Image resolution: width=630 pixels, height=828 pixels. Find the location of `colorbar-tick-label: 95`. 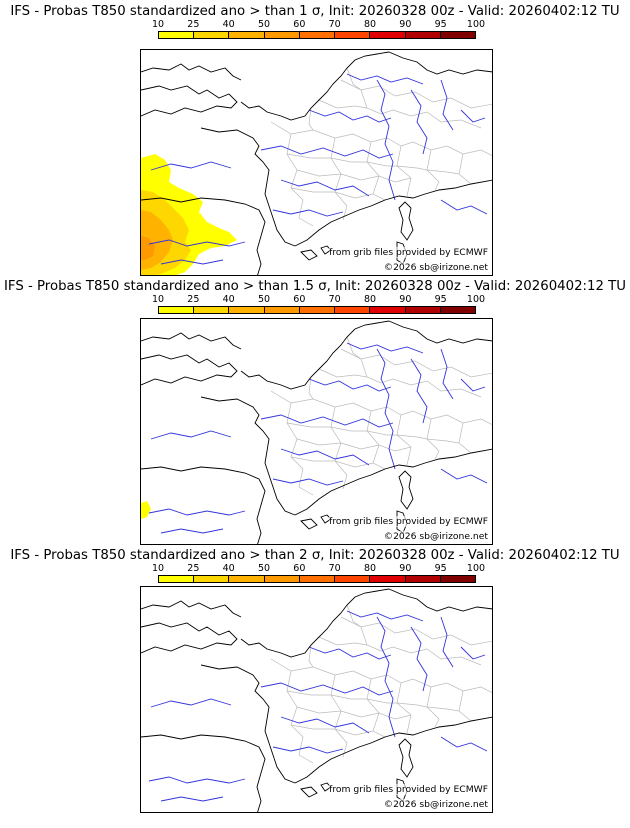

colorbar-tick-label: 95 is located at coordinates (440, 24).